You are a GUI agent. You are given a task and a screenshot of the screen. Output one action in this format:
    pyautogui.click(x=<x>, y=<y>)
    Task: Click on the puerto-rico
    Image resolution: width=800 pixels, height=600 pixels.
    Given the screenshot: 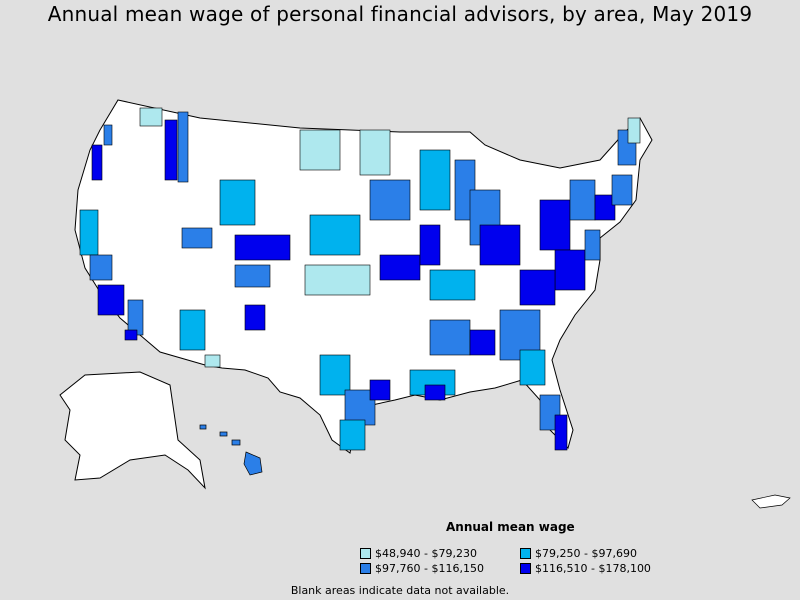 What is the action you would take?
    pyautogui.click(x=771, y=501)
    